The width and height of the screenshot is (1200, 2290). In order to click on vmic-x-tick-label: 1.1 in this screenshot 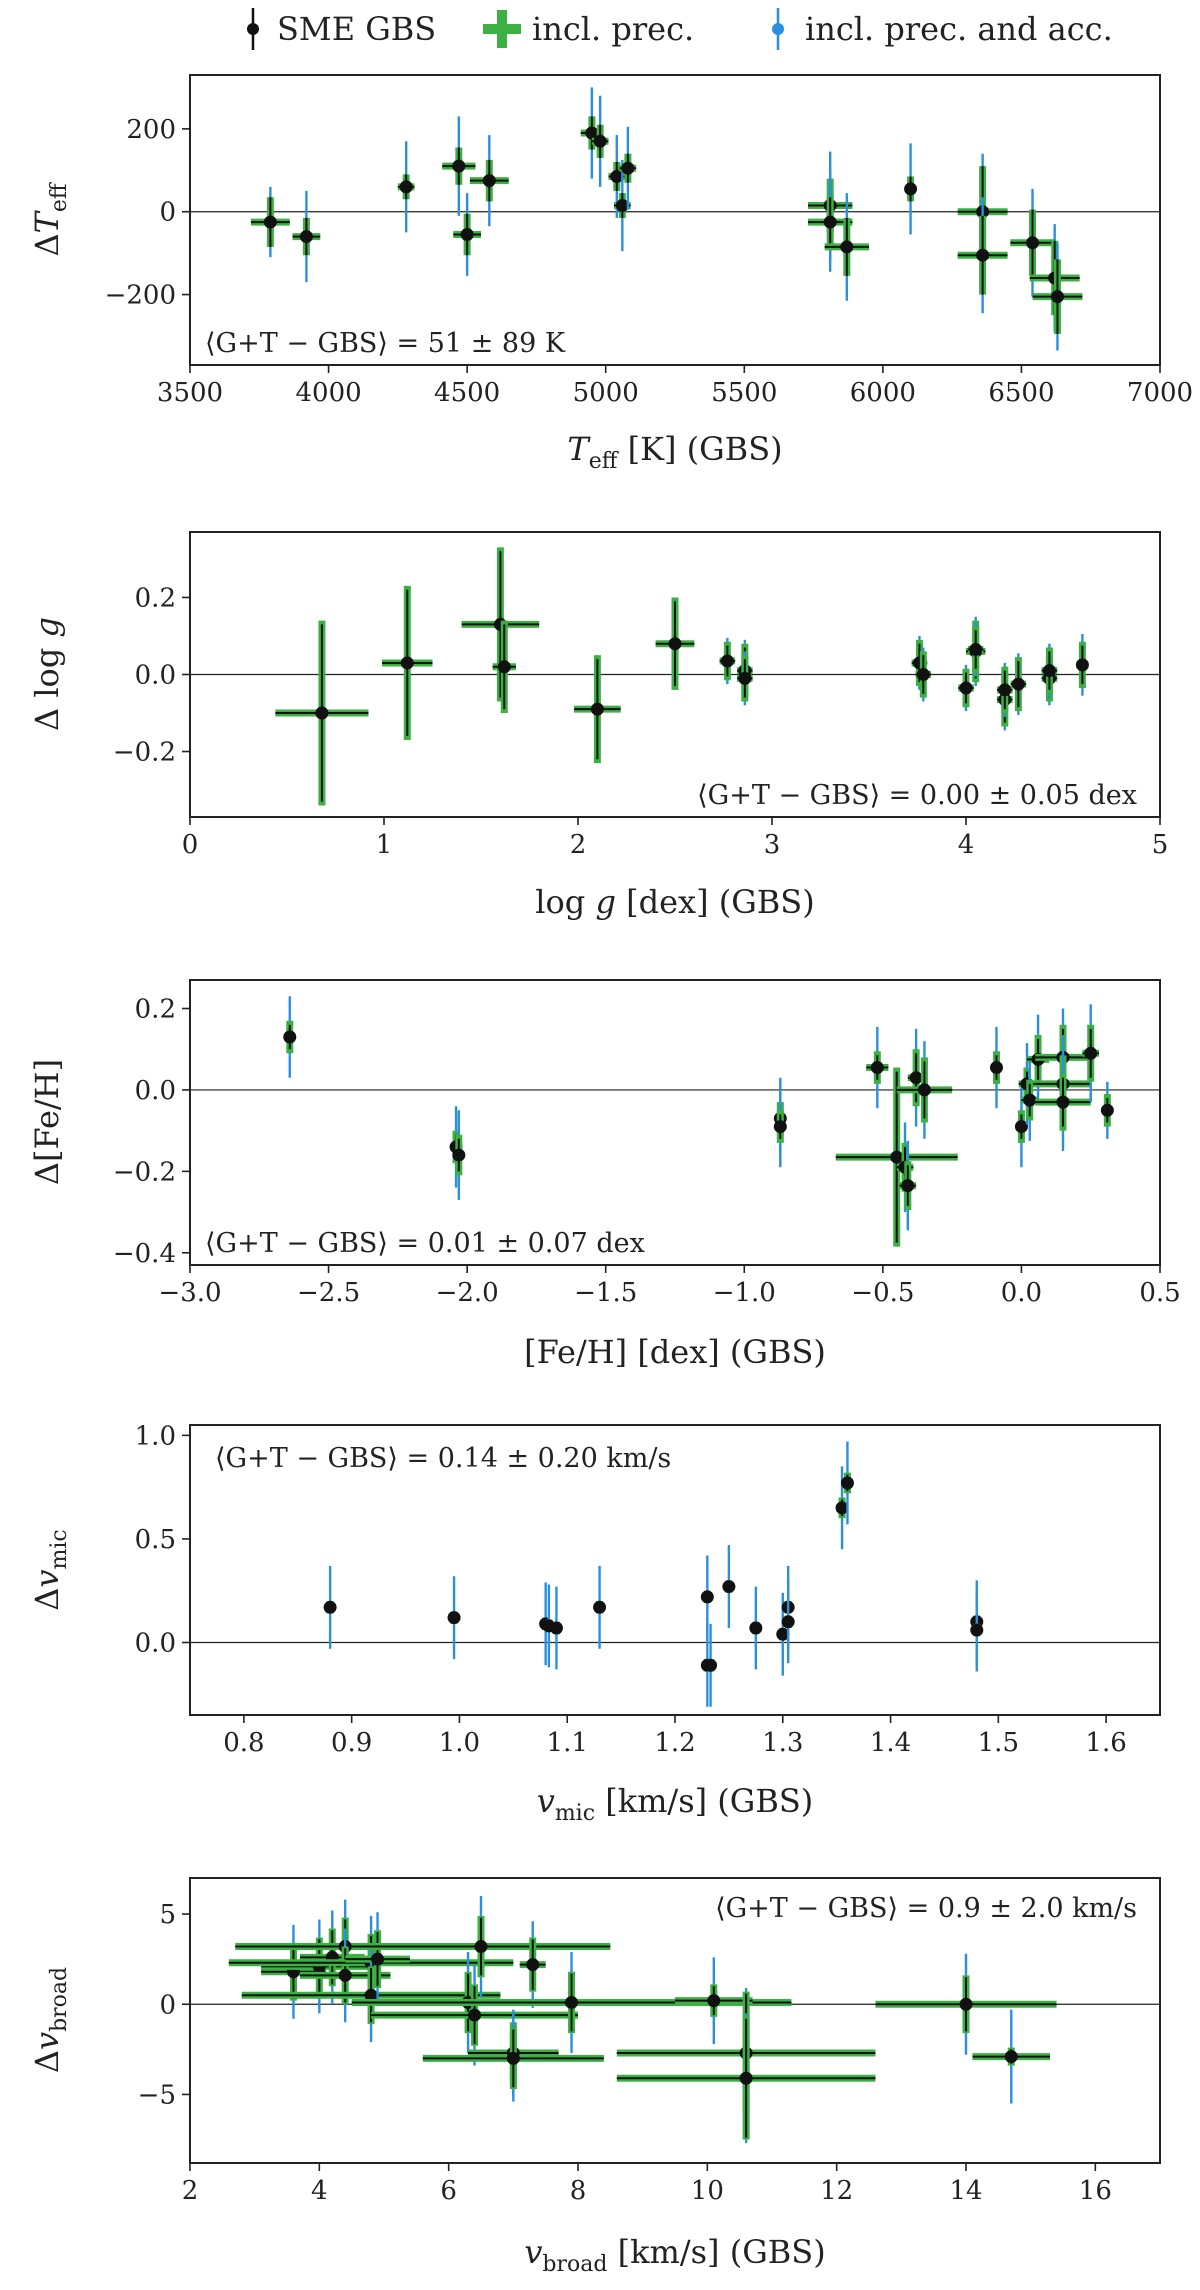, I will do `click(567, 1743)`.